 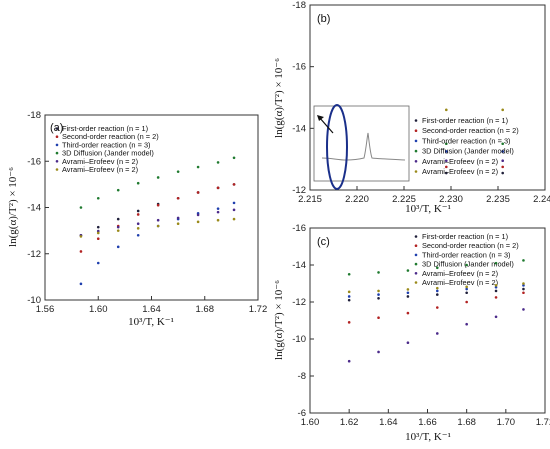 I want to click on inset-spectrum-line, so click(x=363, y=146).